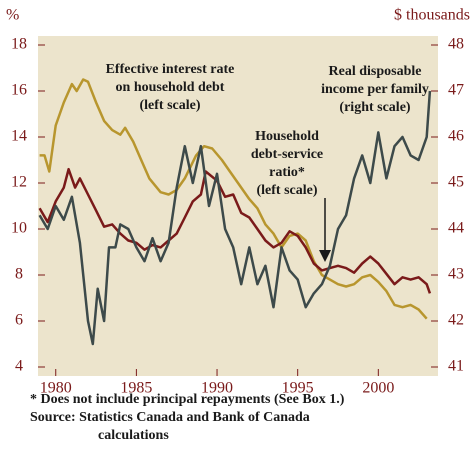 The height and width of the screenshot is (475, 473). Describe the element at coordinates (287, 172) in the screenshot. I see `annotation: ratio*` at that location.